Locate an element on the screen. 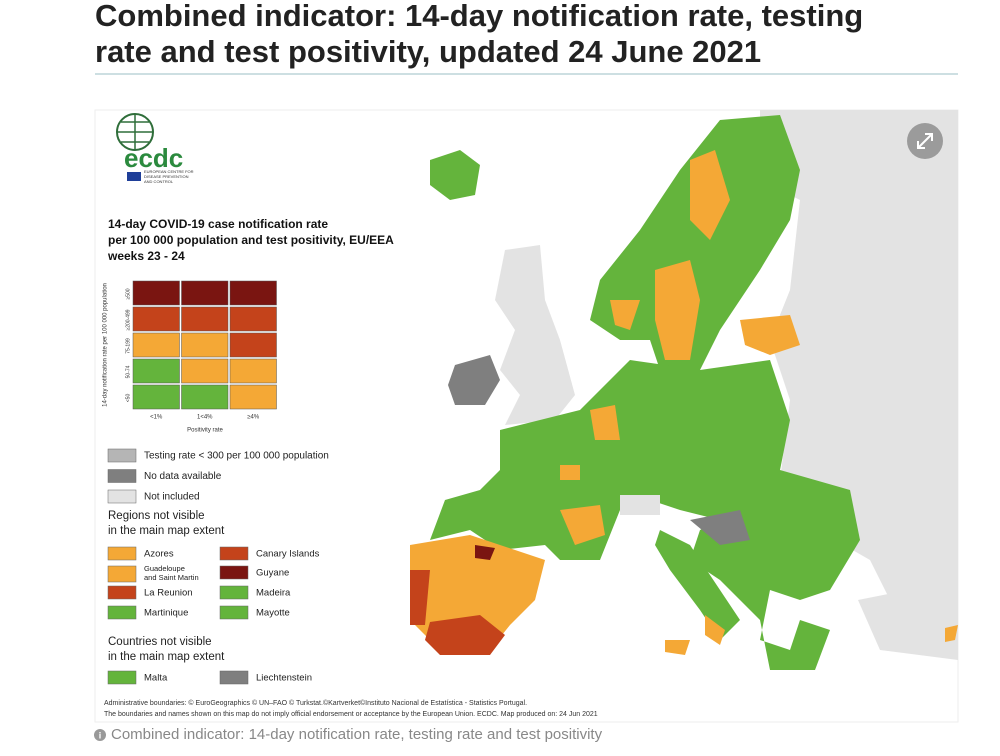 This screenshot has height=756, width=1000. legend-label: Canary Islands is located at coordinates (288, 554).